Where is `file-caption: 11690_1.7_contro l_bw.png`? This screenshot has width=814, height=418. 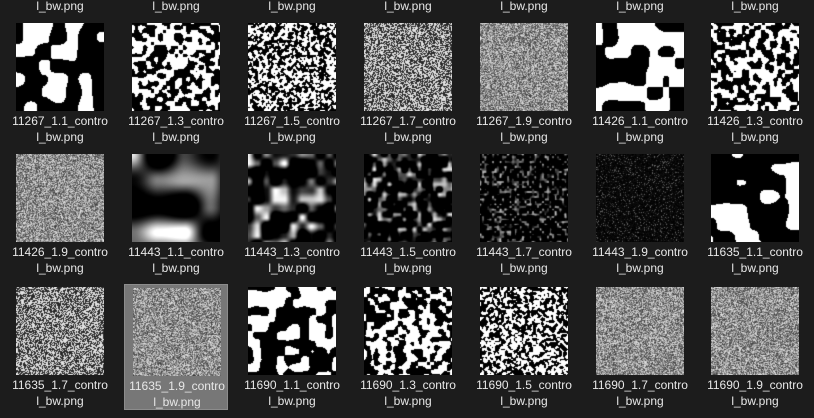 file-caption: 11690_1.7_contro l_bw.png is located at coordinates (640, 393).